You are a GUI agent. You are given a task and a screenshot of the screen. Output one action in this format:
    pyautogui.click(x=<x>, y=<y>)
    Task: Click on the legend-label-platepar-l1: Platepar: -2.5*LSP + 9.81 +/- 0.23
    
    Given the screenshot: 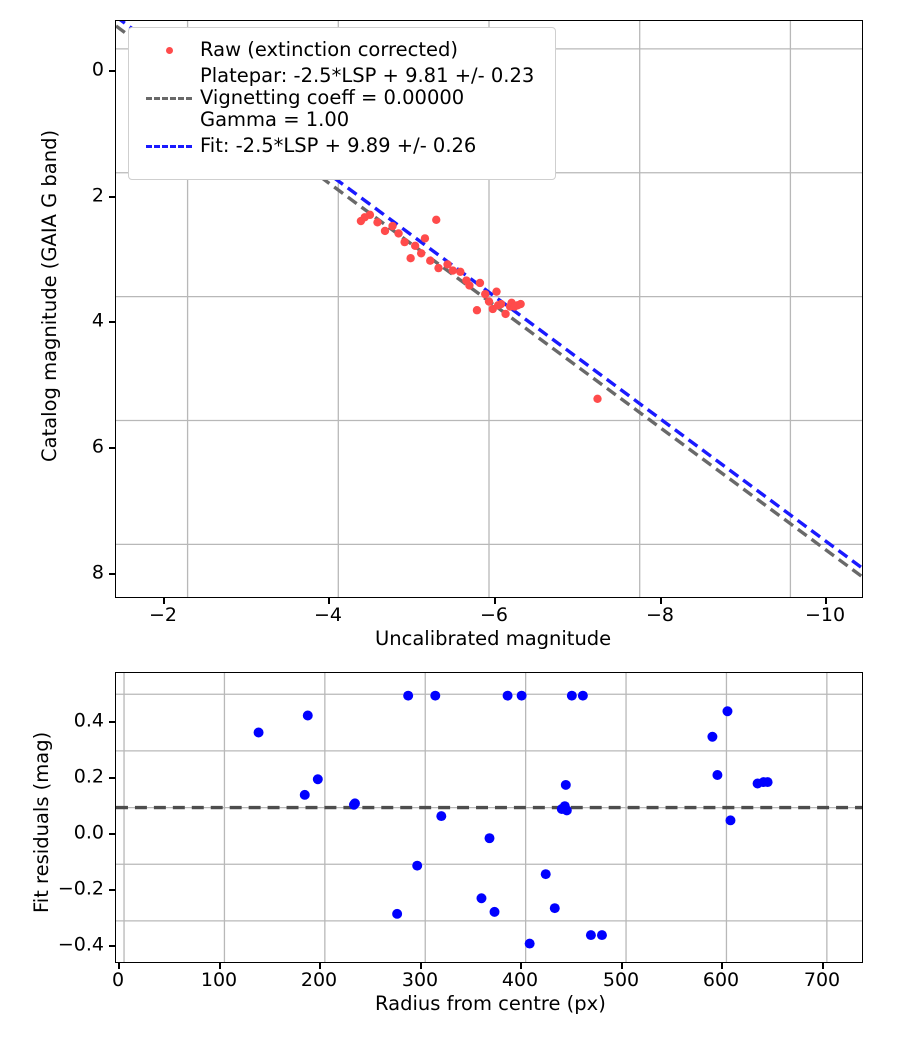 What is the action you would take?
    pyautogui.click(x=367, y=75)
    